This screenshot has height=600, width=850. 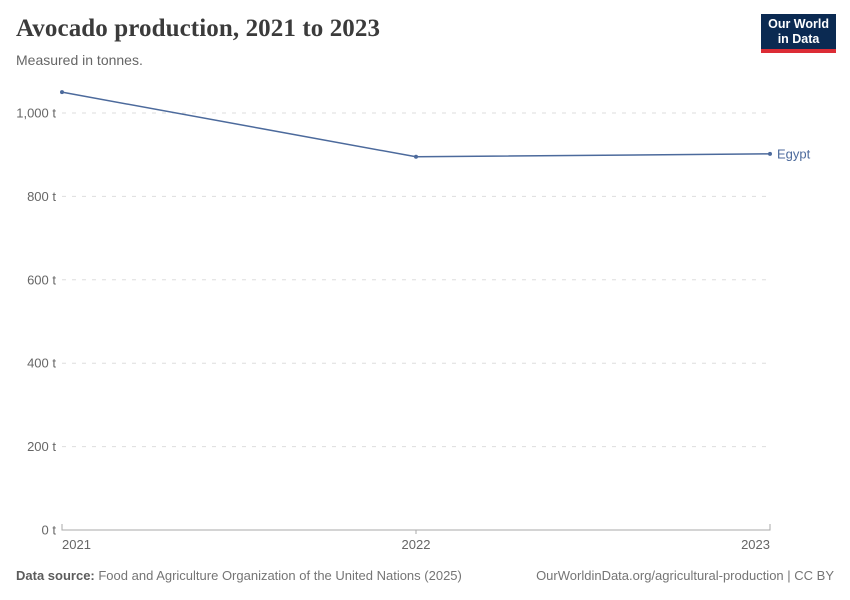 I want to click on x-axis-label: 2022, so click(x=416, y=544).